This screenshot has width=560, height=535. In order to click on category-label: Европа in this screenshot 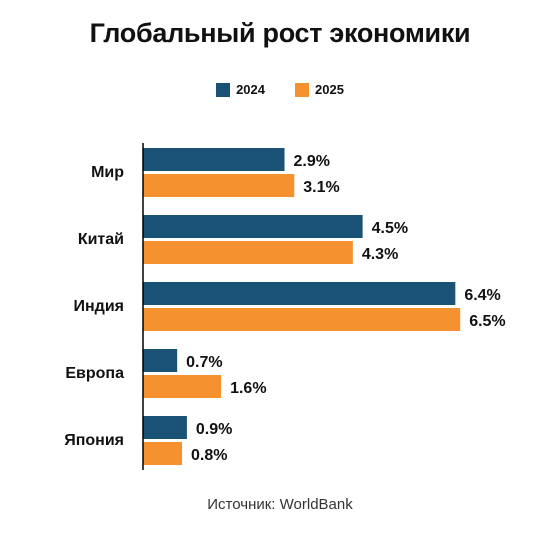, I will do `click(94, 373)`.